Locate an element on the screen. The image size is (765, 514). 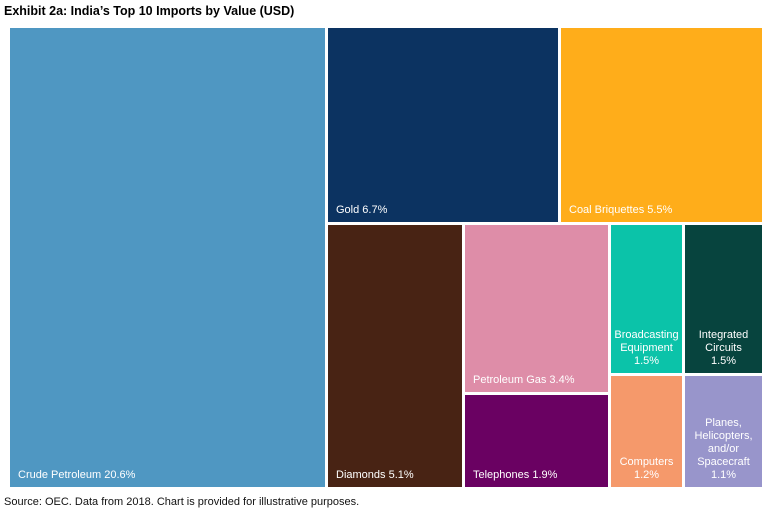
treemap-cell-label: Crude Petroleum 20.6% is located at coordinates (77, 475).